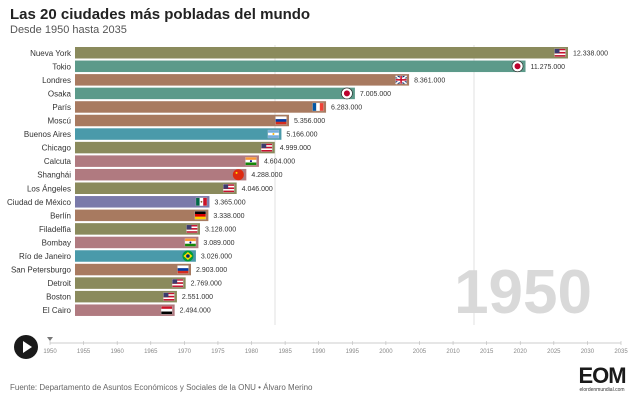 Image resolution: width=640 pixels, height=400 pixels. I want to click on bar-row: Río de Janeiro 3.026.000, so click(125, 256).